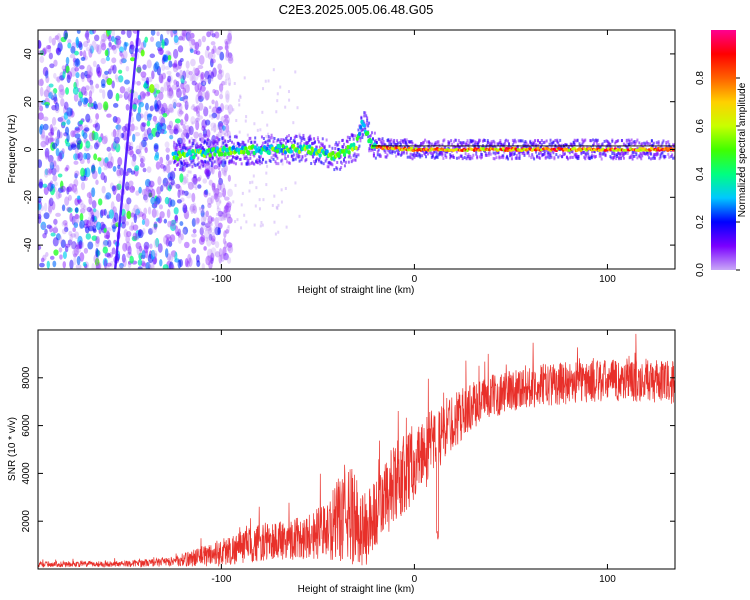 The image size is (750, 600). Describe the element at coordinates (12, 149) in the screenshot. I see `spectrogram-ylabel: Frequency (Hz)` at that location.